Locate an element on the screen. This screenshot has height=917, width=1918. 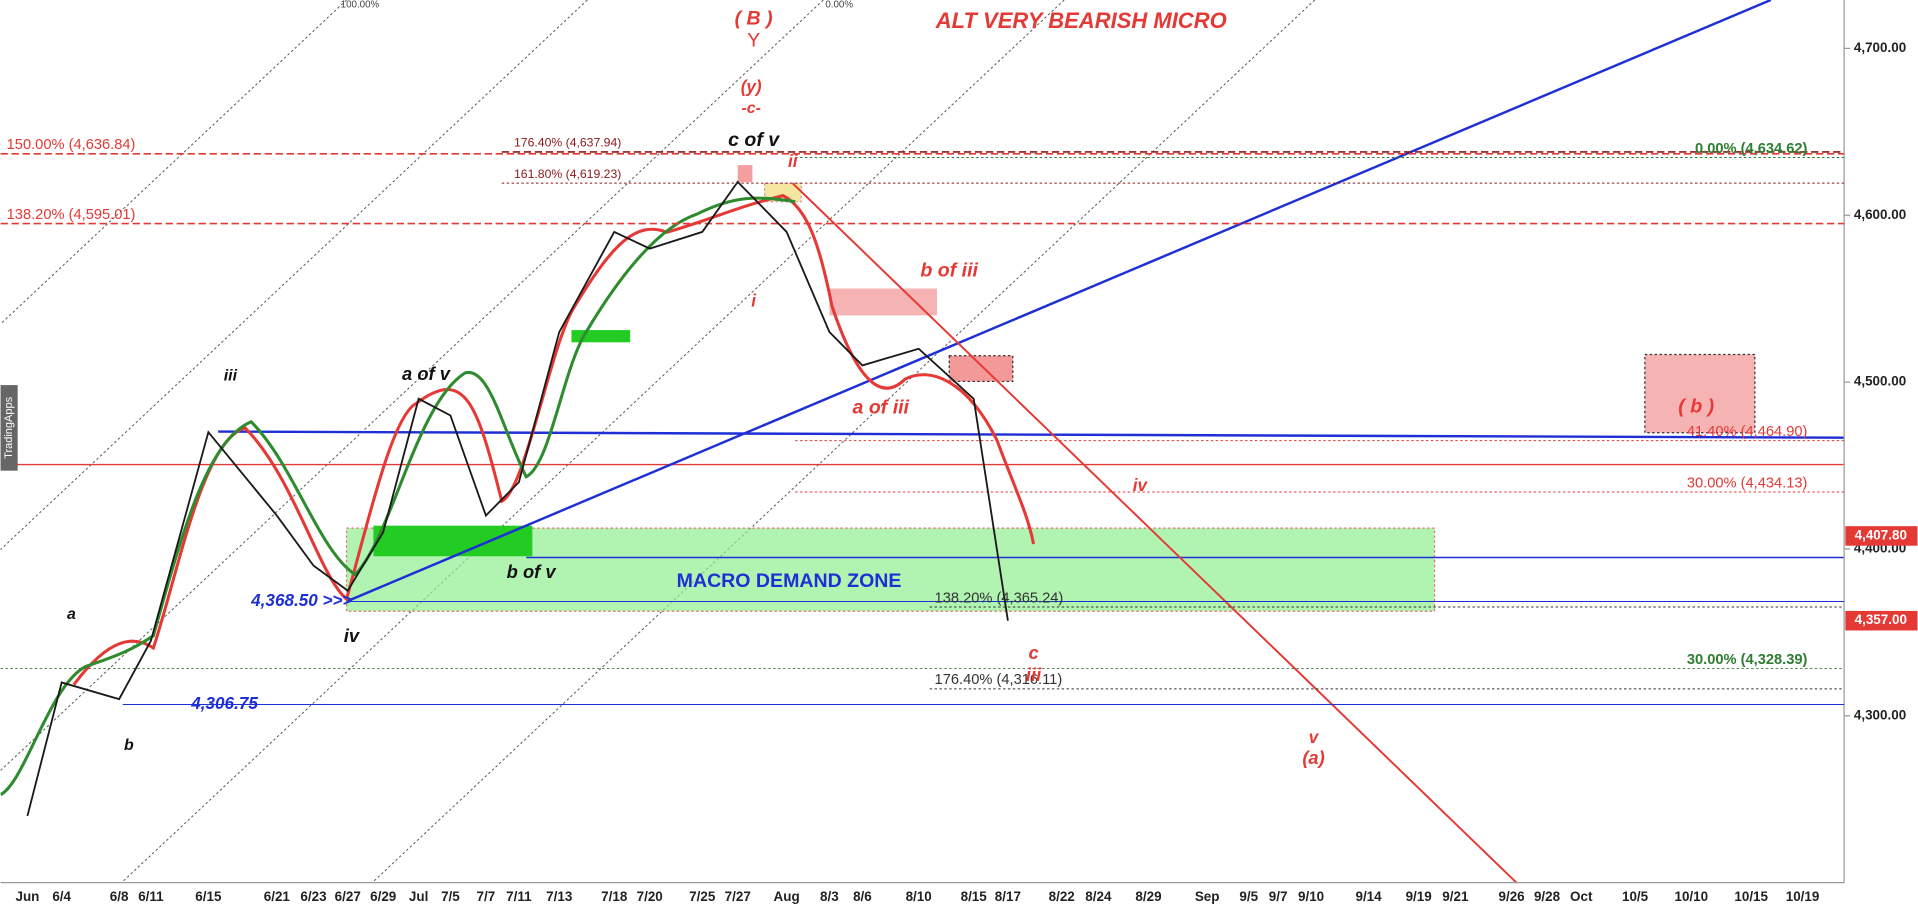
annotation: c of v is located at coordinates (754, 140).